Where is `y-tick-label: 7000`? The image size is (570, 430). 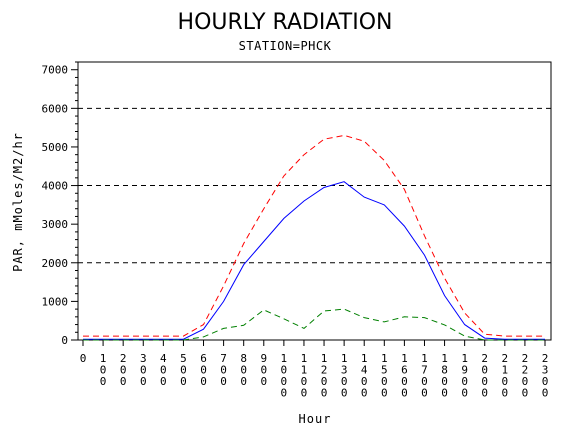
y-tick-label: 7000 is located at coordinates (55, 70).